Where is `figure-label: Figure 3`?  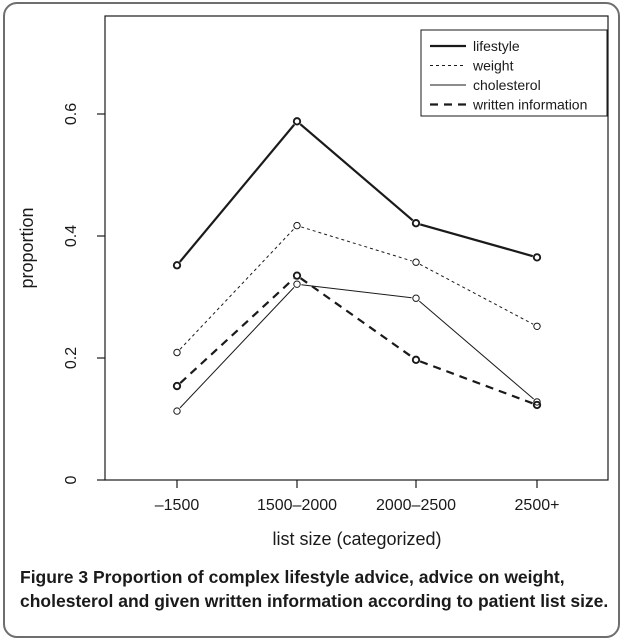
figure-label: Figure 3 is located at coordinates (54, 577).